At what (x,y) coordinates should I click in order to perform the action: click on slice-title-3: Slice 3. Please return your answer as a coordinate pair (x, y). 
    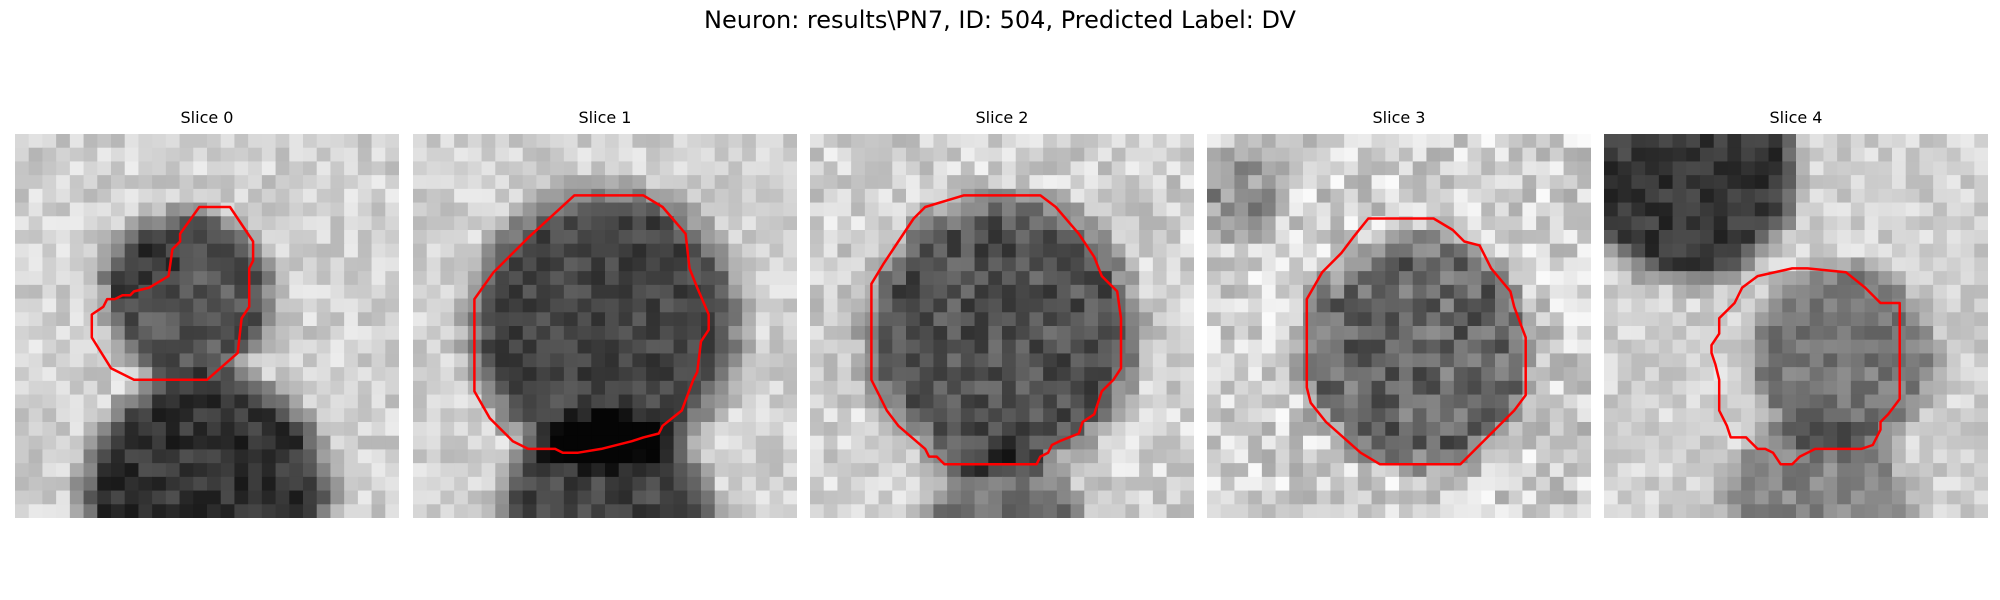
    Looking at the image, I should click on (1399, 117).